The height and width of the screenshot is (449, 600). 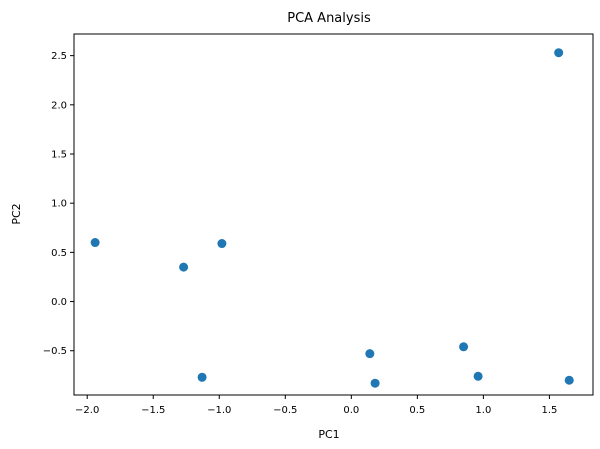 What do you see at coordinates (219, 410) in the screenshot?
I see `x-tick-label: −1.0` at bounding box center [219, 410].